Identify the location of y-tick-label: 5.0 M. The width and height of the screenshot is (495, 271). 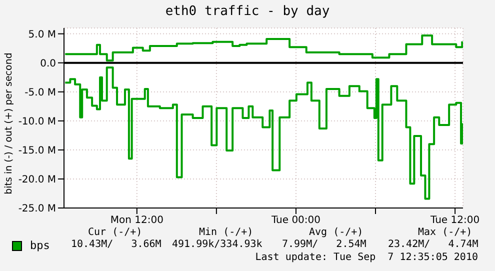
(42, 34).